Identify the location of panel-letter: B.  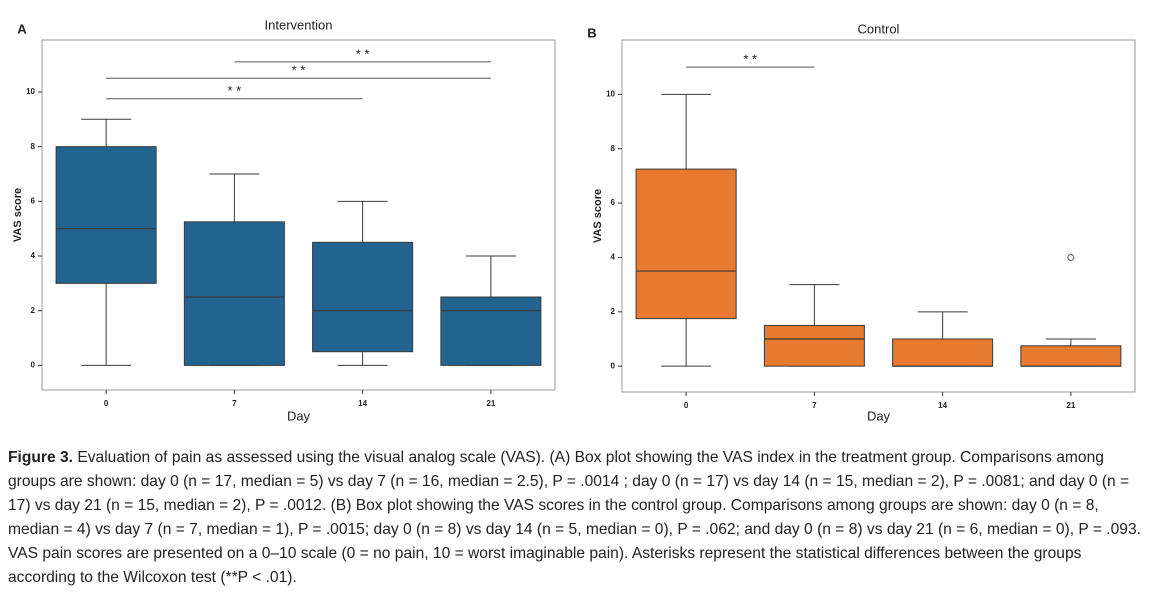
(591, 32).